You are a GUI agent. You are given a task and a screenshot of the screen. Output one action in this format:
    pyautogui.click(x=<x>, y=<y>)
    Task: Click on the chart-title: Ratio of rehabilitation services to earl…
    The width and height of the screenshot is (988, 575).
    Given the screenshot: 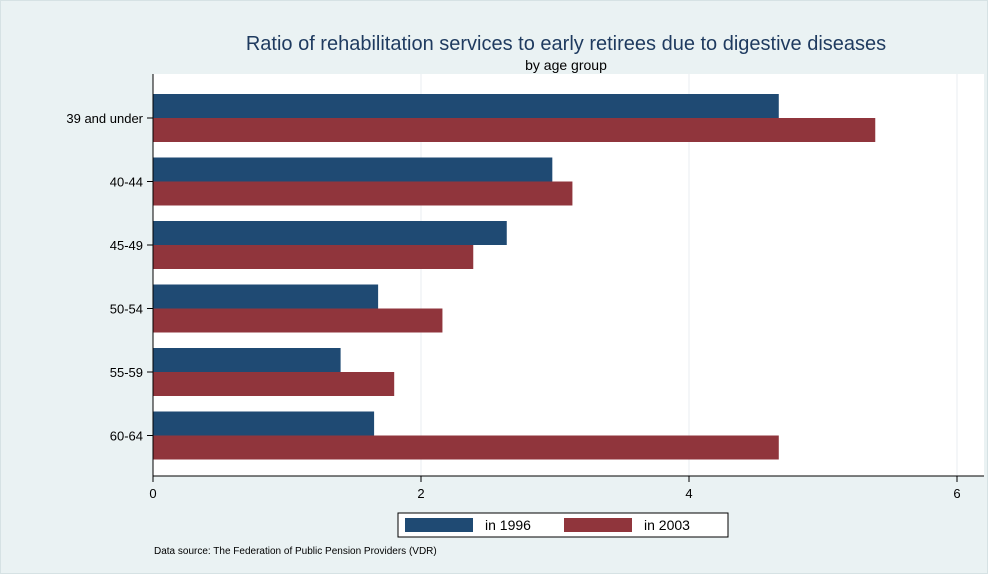 What is the action you would take?
    pyautogui.click(x=566, y=44)
    